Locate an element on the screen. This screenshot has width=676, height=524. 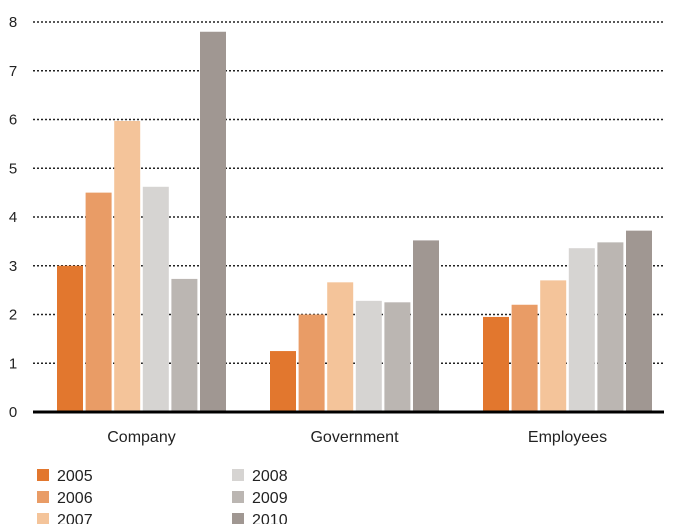
y-axis-ticks: 0 1 2 3 4 5 6 7 8 is located at coordinates (13, 217).